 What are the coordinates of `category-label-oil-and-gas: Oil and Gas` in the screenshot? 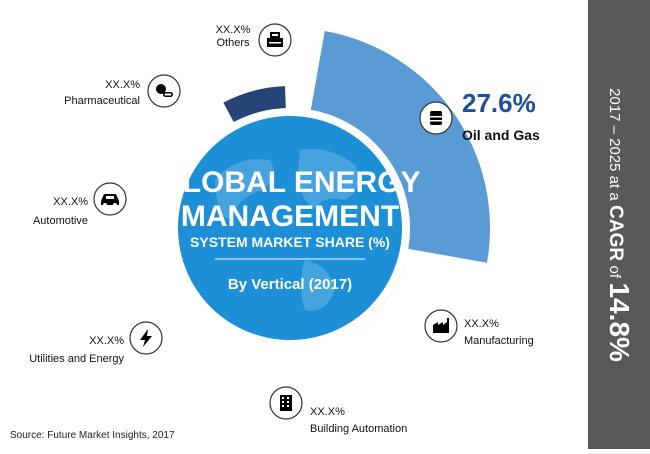 It's located at (501, 135).